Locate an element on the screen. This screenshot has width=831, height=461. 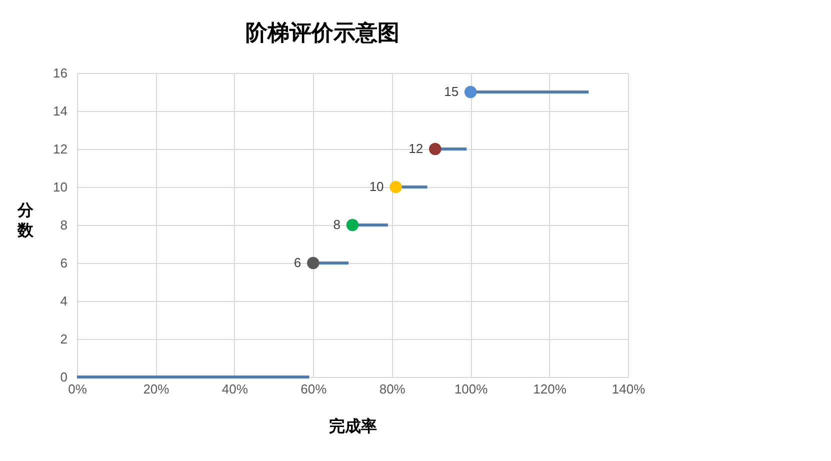
data-label: 6 is located at coordinates (298, 262).